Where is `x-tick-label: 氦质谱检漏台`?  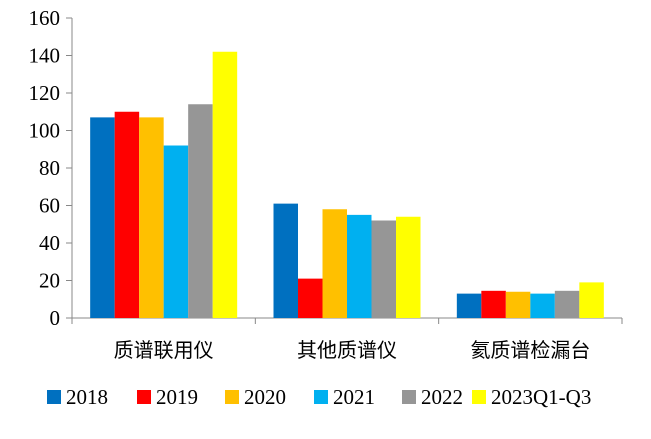
x-tick-label: 氦质谱检漏台 is located at coordinates (530, 350).